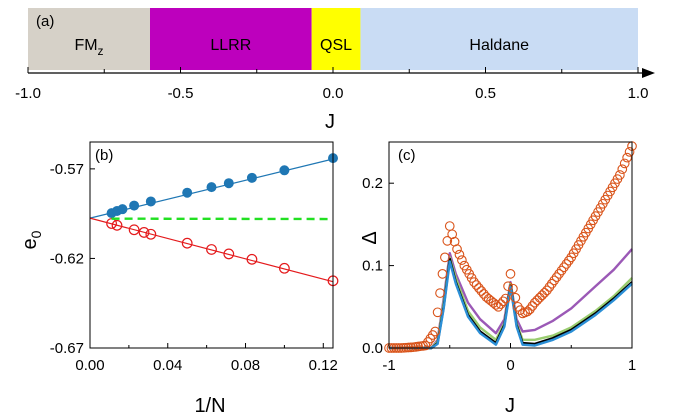 This screenshot has height=415, width=688. Describe the element at coordinates (104, 155) in the screenshot. I see `panel-b-label: (b)` at that location.